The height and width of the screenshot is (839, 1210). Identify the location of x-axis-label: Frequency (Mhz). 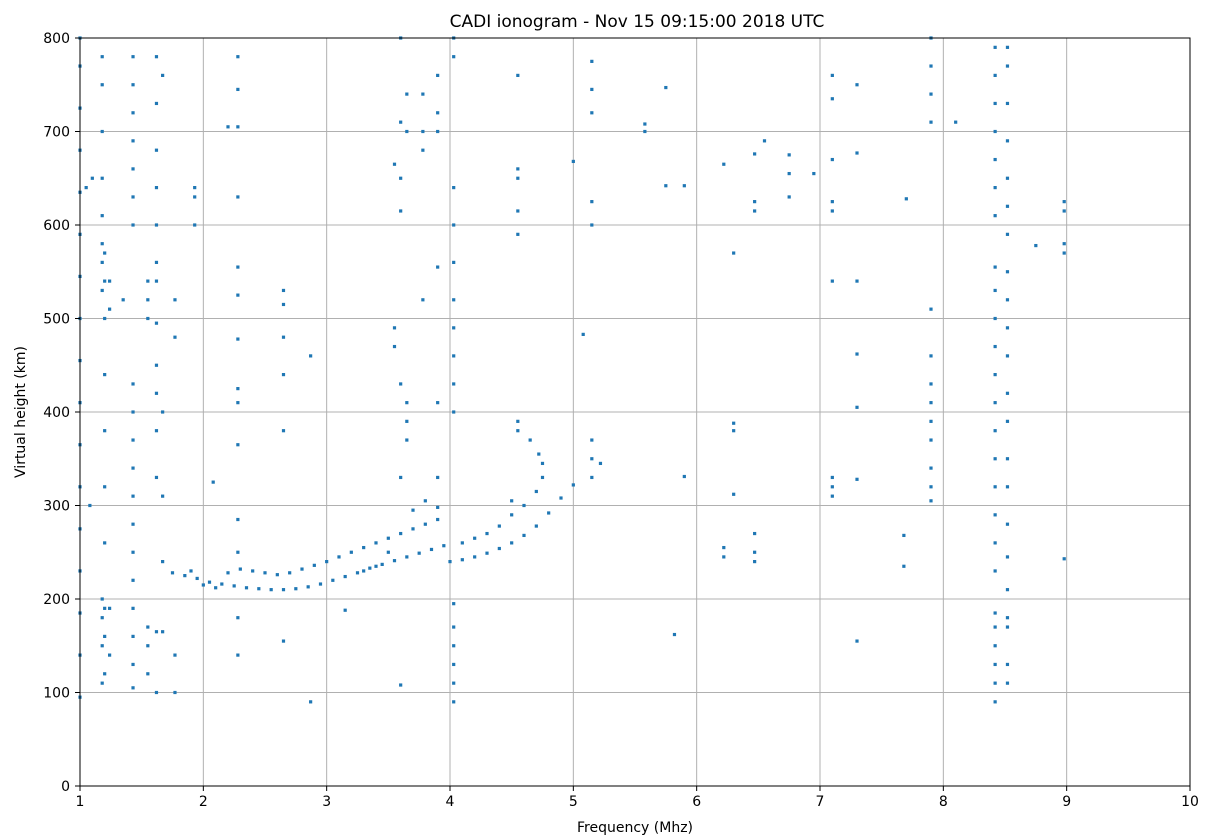
(635, 828).